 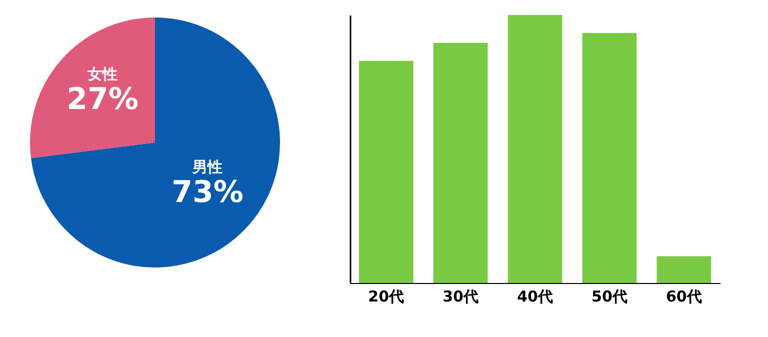 I want to click on x-tick-label: 20代, so click(x=386, y=297).